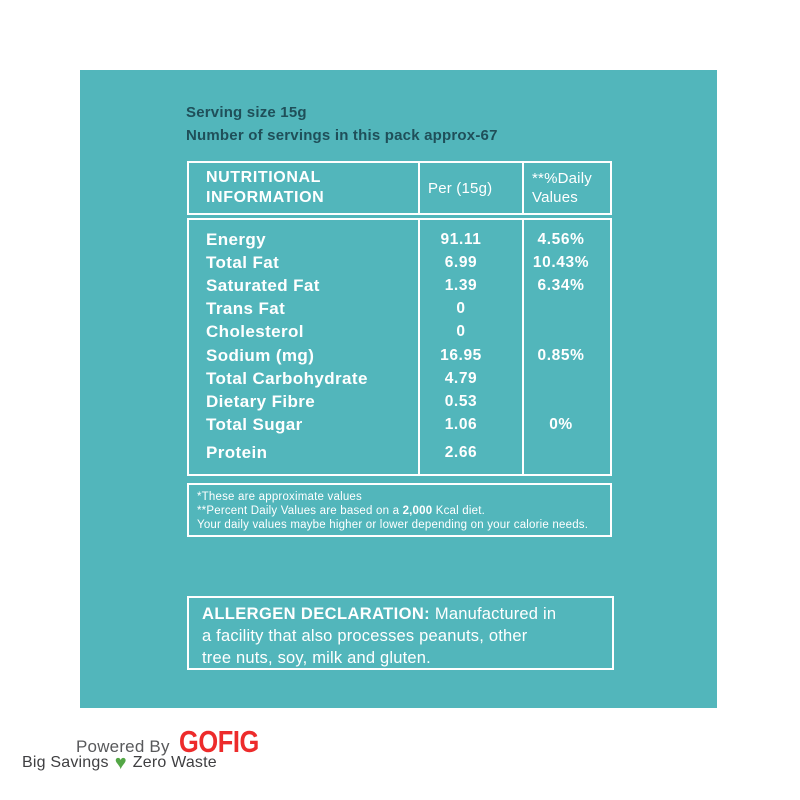 This screenshot has width=800, height=800. Describe the element at coordinates (316, 658) in the screenshot. I see `allergen-line: tree nuts, soy, milk and gluten.` at that location.